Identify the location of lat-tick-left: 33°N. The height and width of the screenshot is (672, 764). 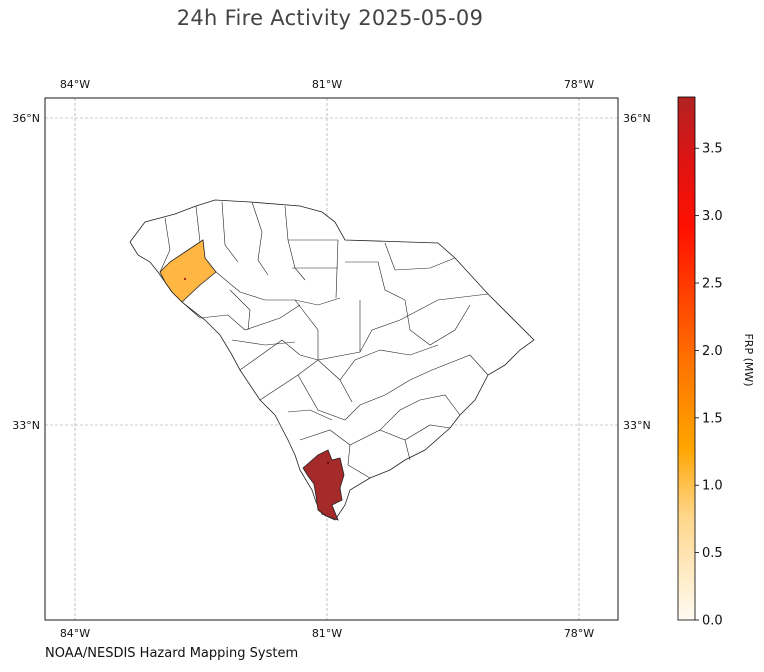
(26, 425).